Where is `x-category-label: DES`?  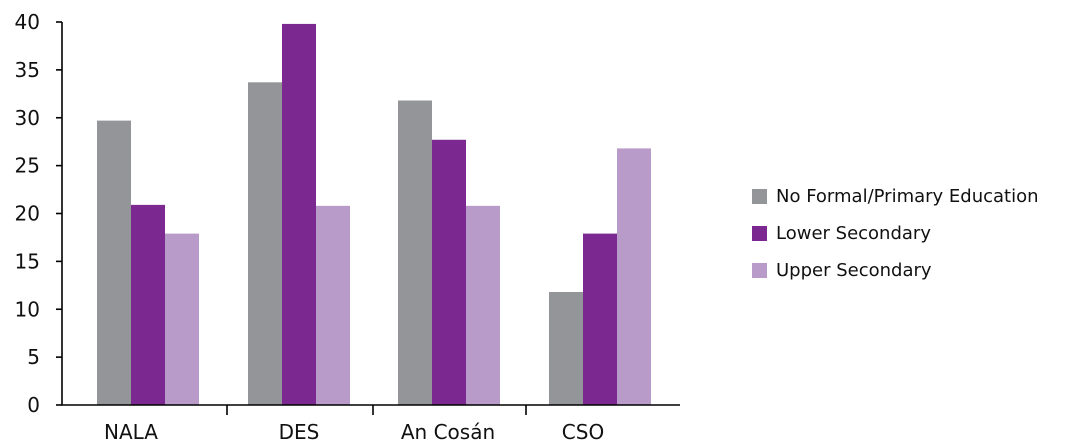
x-category-label: DES is located at coordinates (299, 432).